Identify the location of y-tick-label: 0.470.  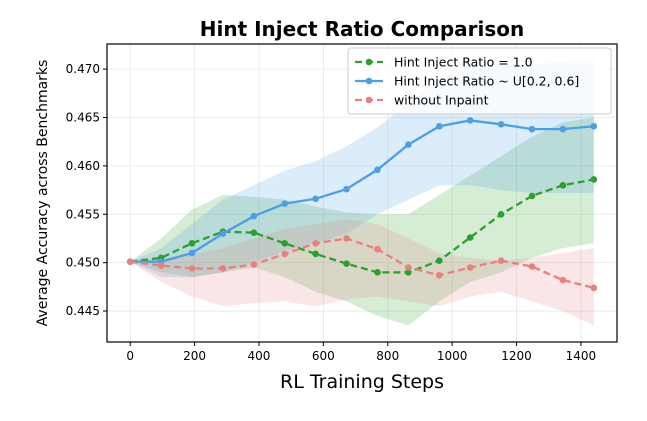
(83, 69).